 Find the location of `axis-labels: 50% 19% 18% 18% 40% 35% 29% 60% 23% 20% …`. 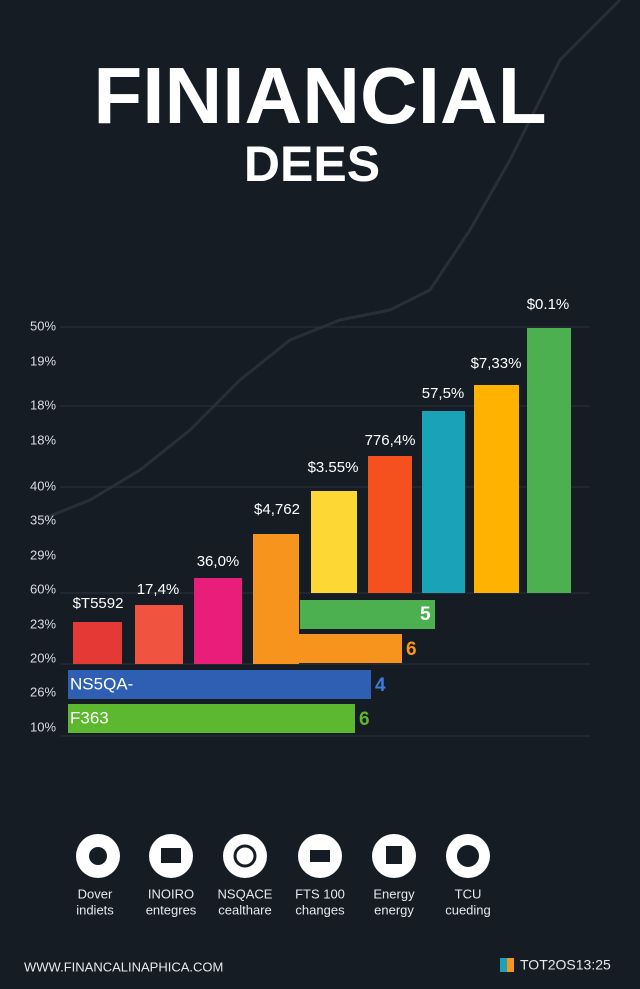

axis-labels: 50% 19% 18% 18% 40% 35% 29% 60% 23% 20% … is located at coordinates (43, 526).